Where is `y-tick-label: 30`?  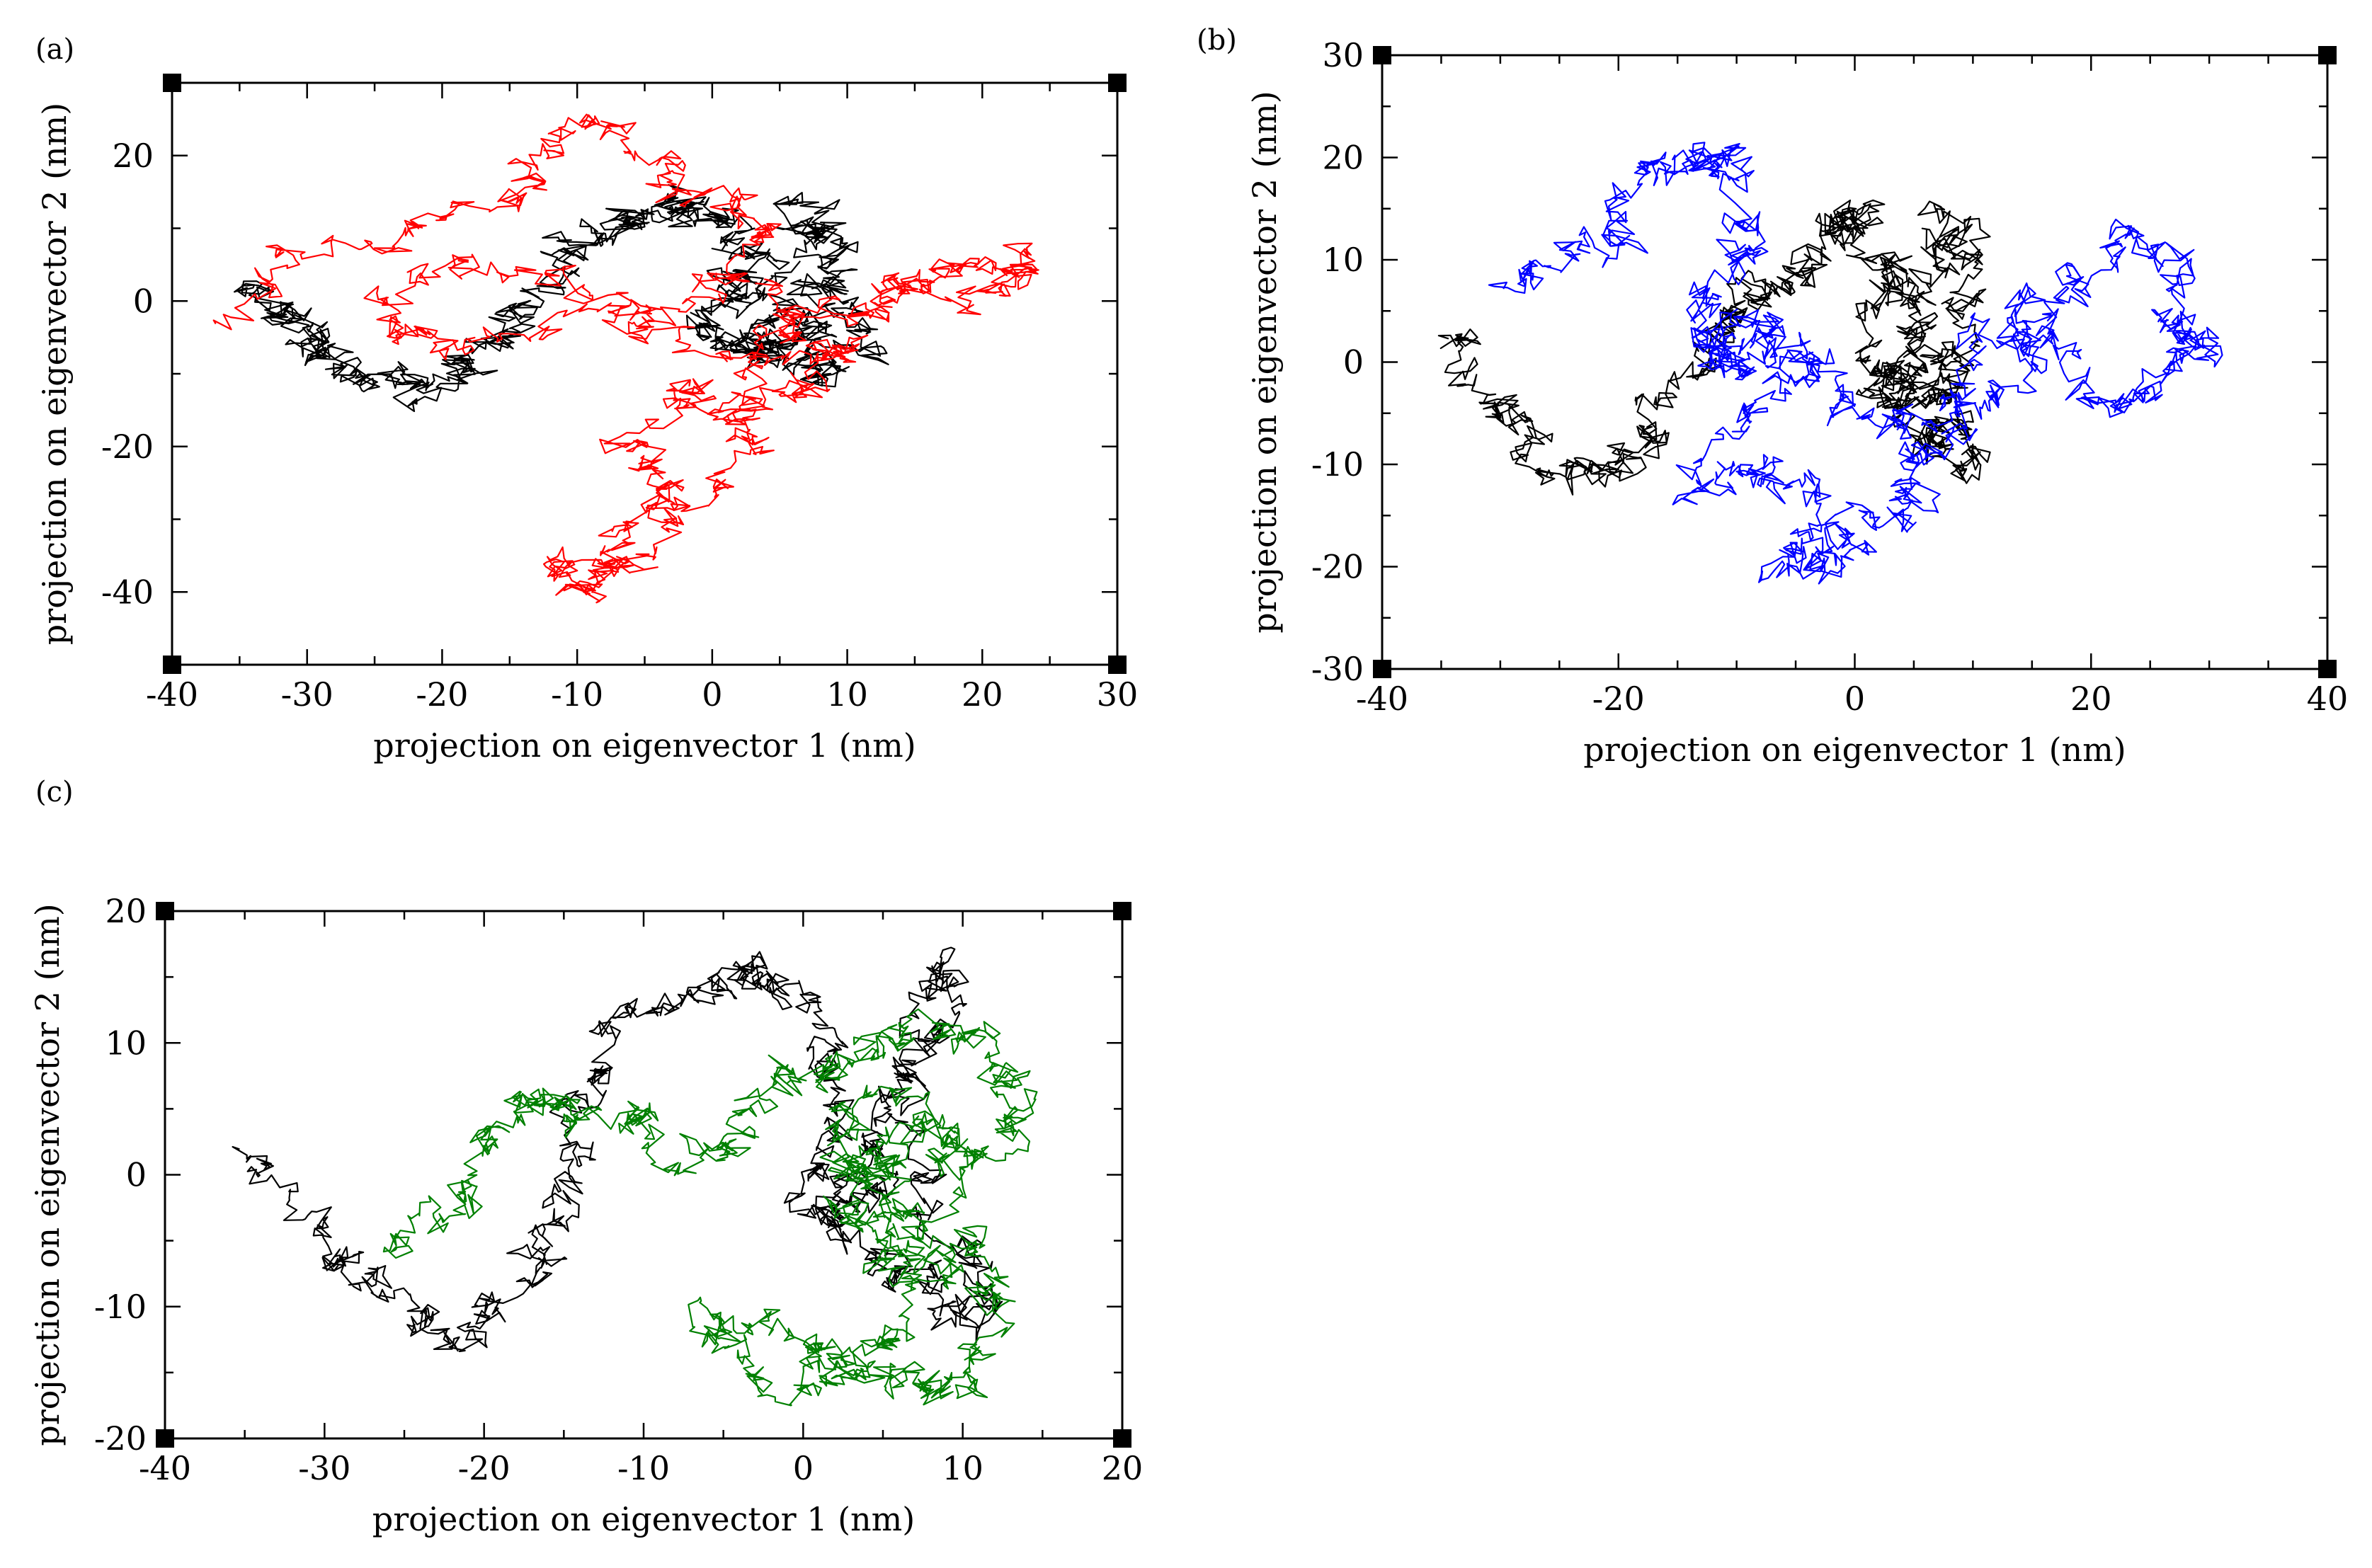
y-tick-label: 30 is located at coordinates (1343, 55).